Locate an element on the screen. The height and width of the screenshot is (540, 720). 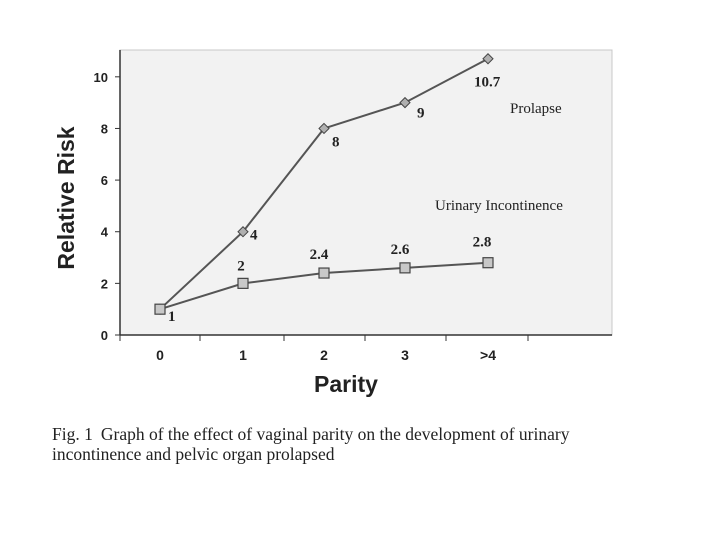
caption-label: Fig. 1 is located at coordinates (72, 434).